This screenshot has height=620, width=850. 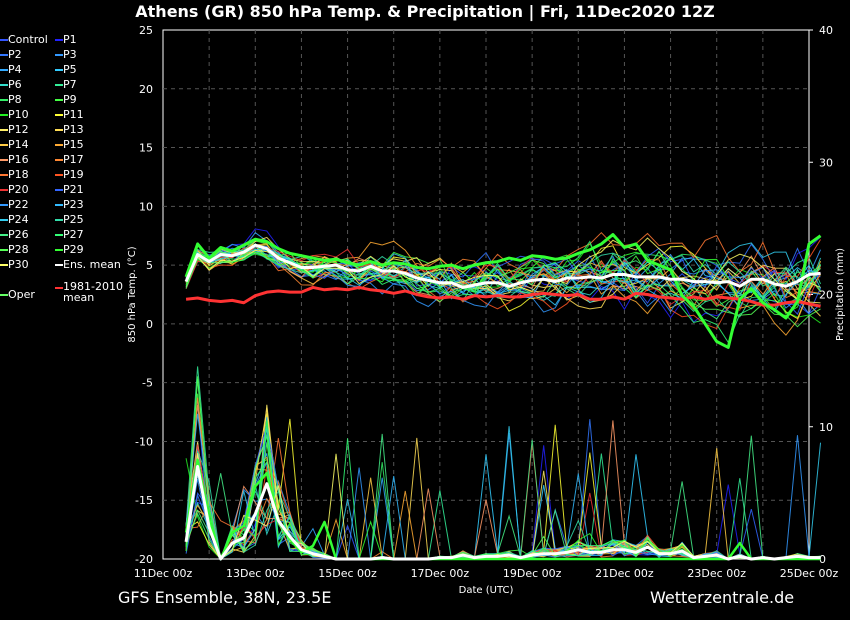 What do you see at coordinates (18, 249) in the screenshot?
I see `legend-label: P28` at bounding box center [18, 249].